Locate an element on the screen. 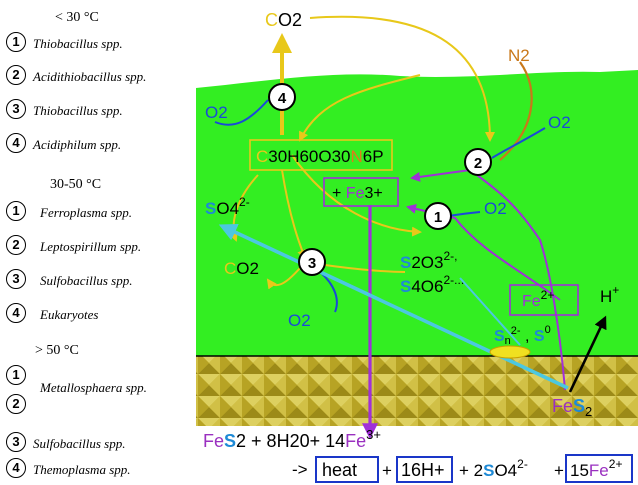 The width and height of the screenshot is (638, 485). svg-text: 4 is located at coordinates (282, 98).